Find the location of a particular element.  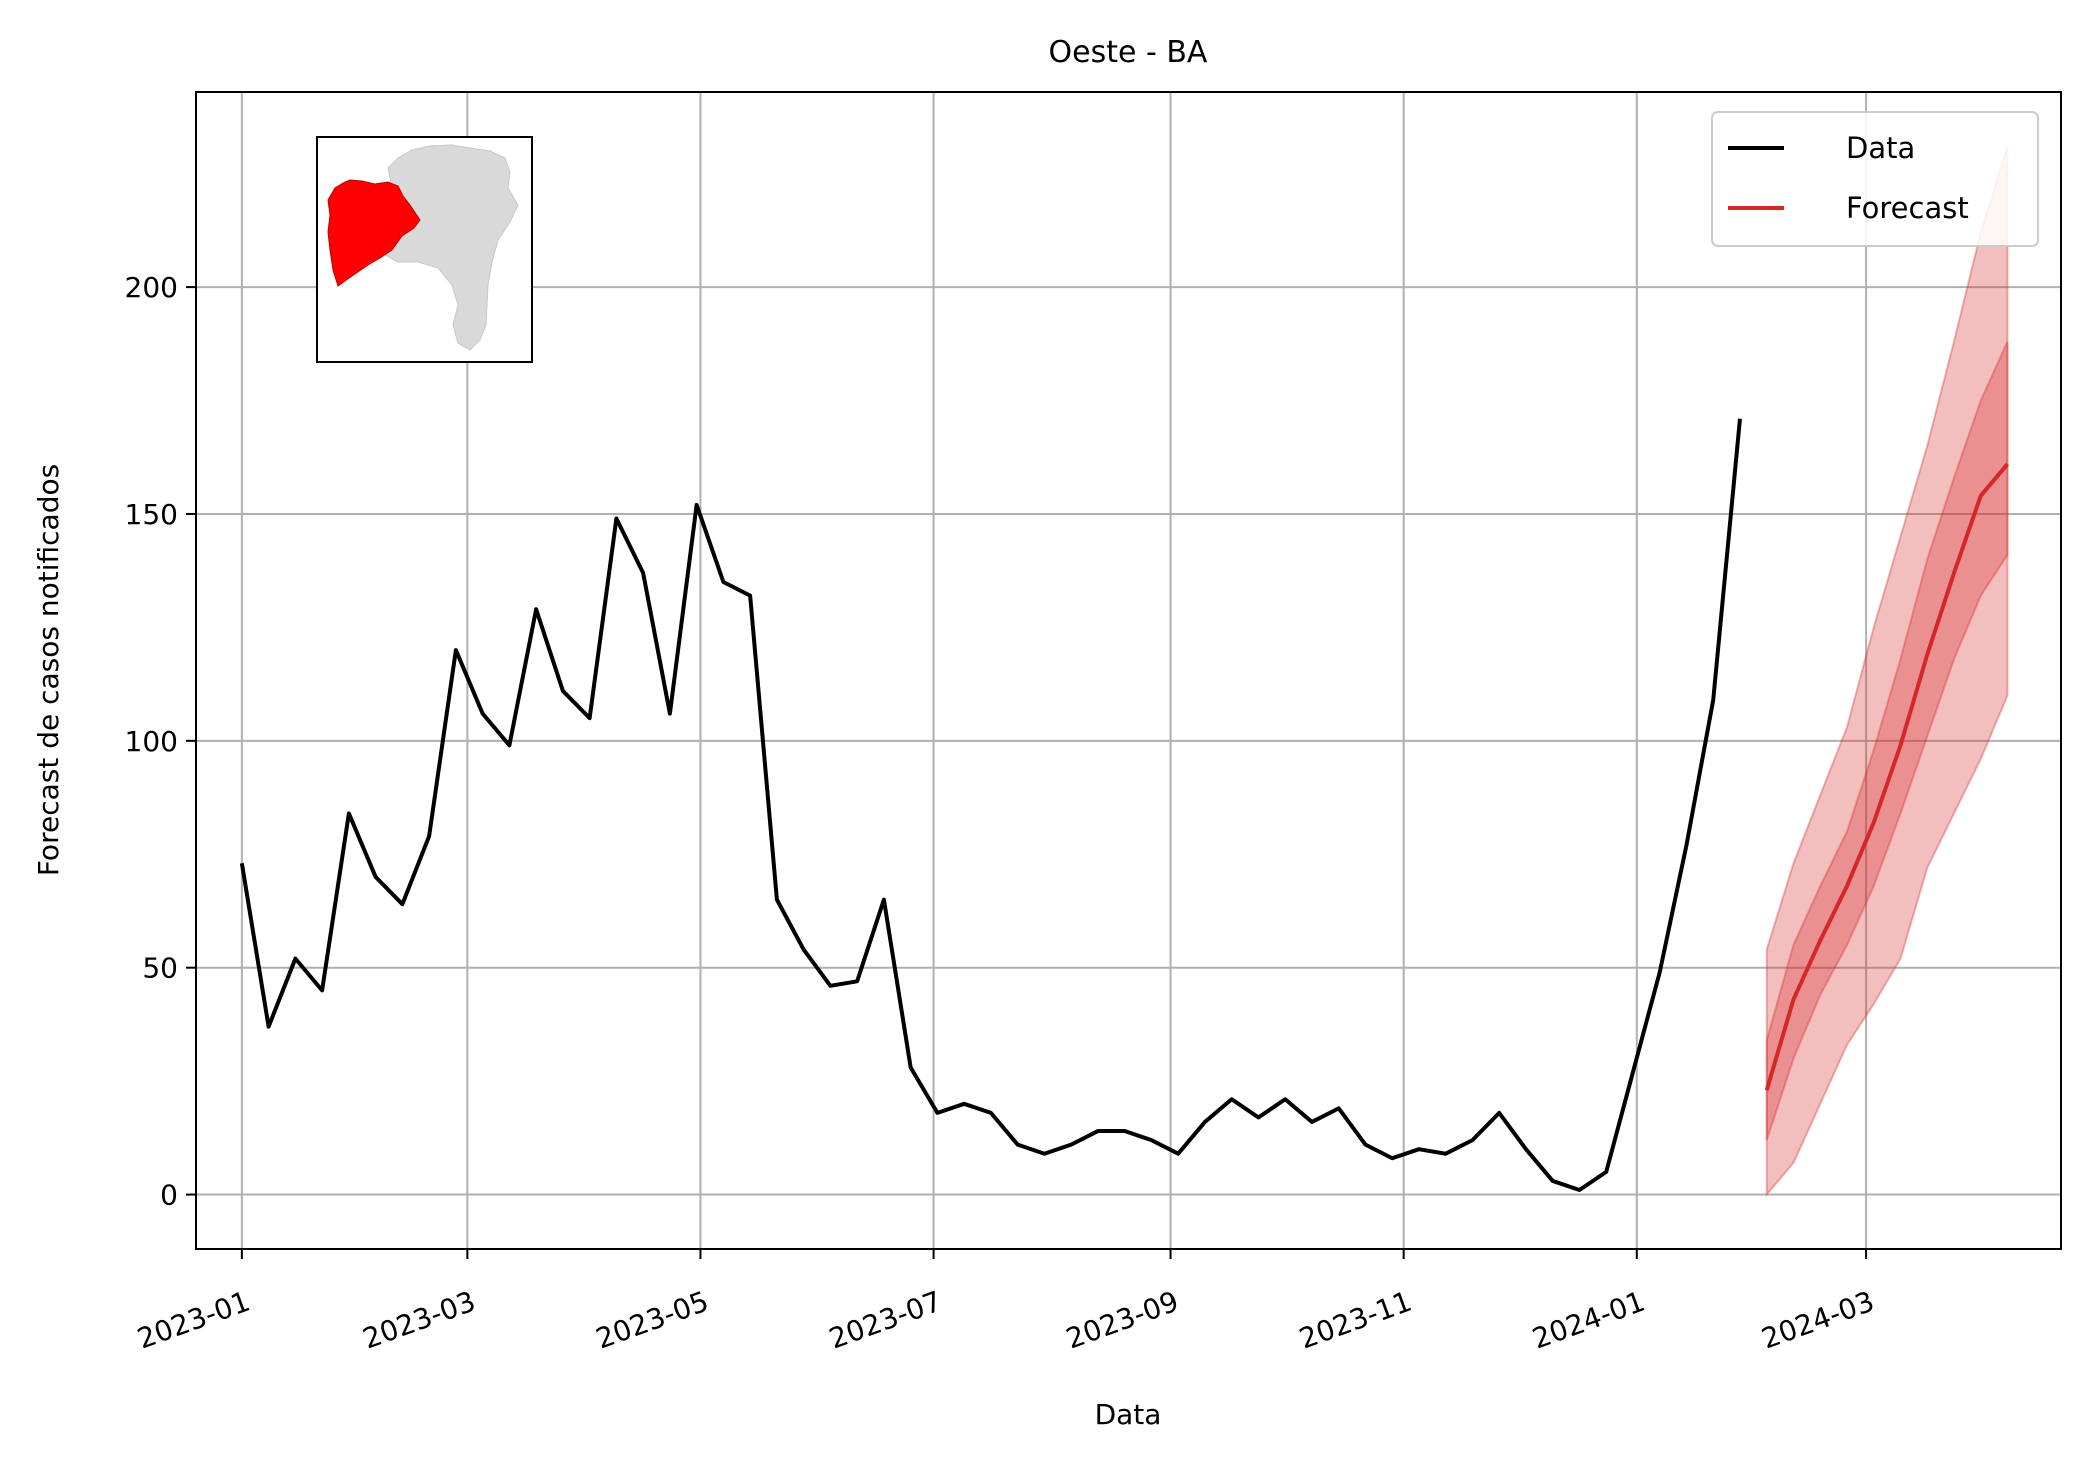

series-line-forecast is located at coordinates (1887, 776).